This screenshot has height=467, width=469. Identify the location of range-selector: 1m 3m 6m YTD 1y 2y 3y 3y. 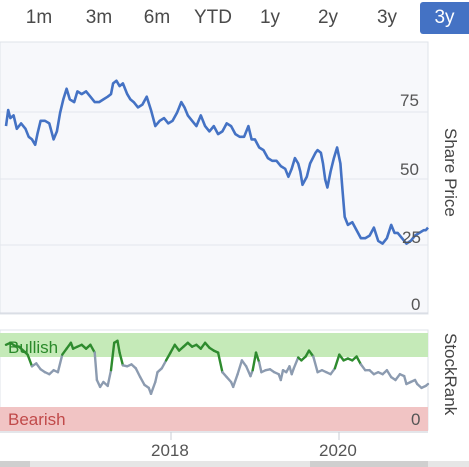
(234, 19).